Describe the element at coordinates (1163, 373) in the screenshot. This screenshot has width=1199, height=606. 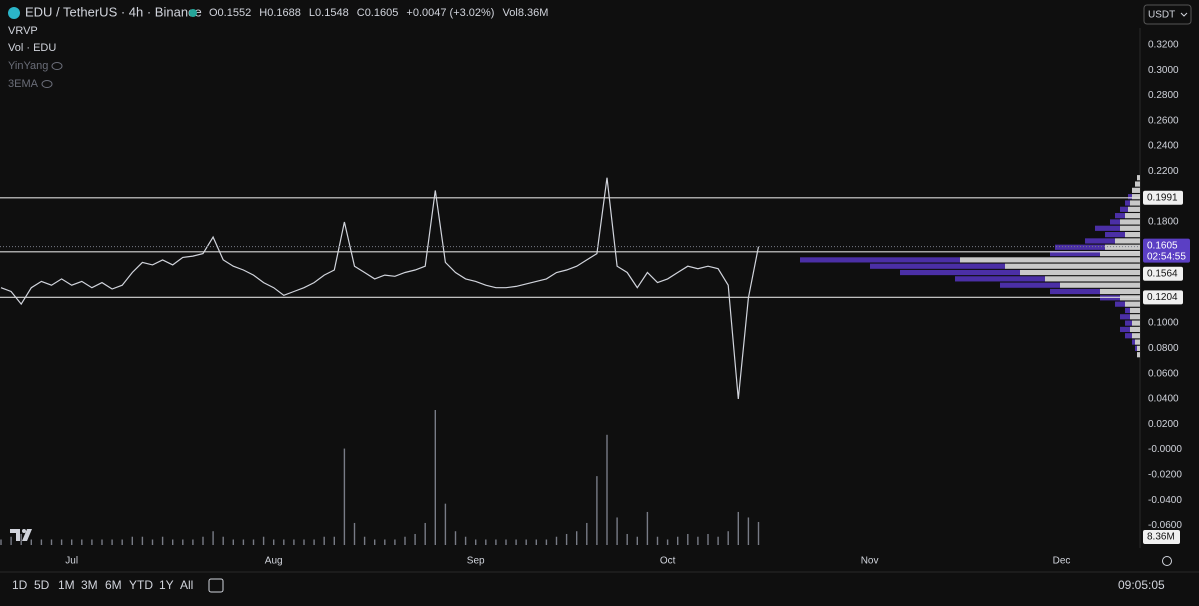
I see `y-tick-label: 0.0600` at that location.